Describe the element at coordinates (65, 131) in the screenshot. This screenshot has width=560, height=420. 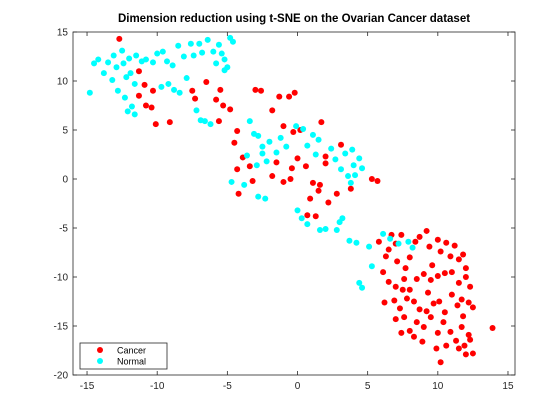
I see `y-tick-label: 5` at that location.